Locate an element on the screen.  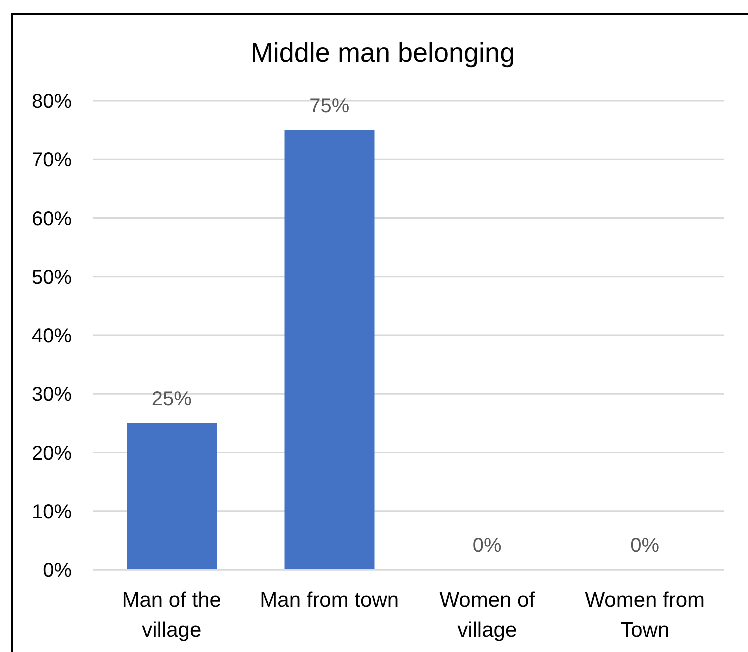
y-tick-label: 70% is located at coordinates (52, 161).